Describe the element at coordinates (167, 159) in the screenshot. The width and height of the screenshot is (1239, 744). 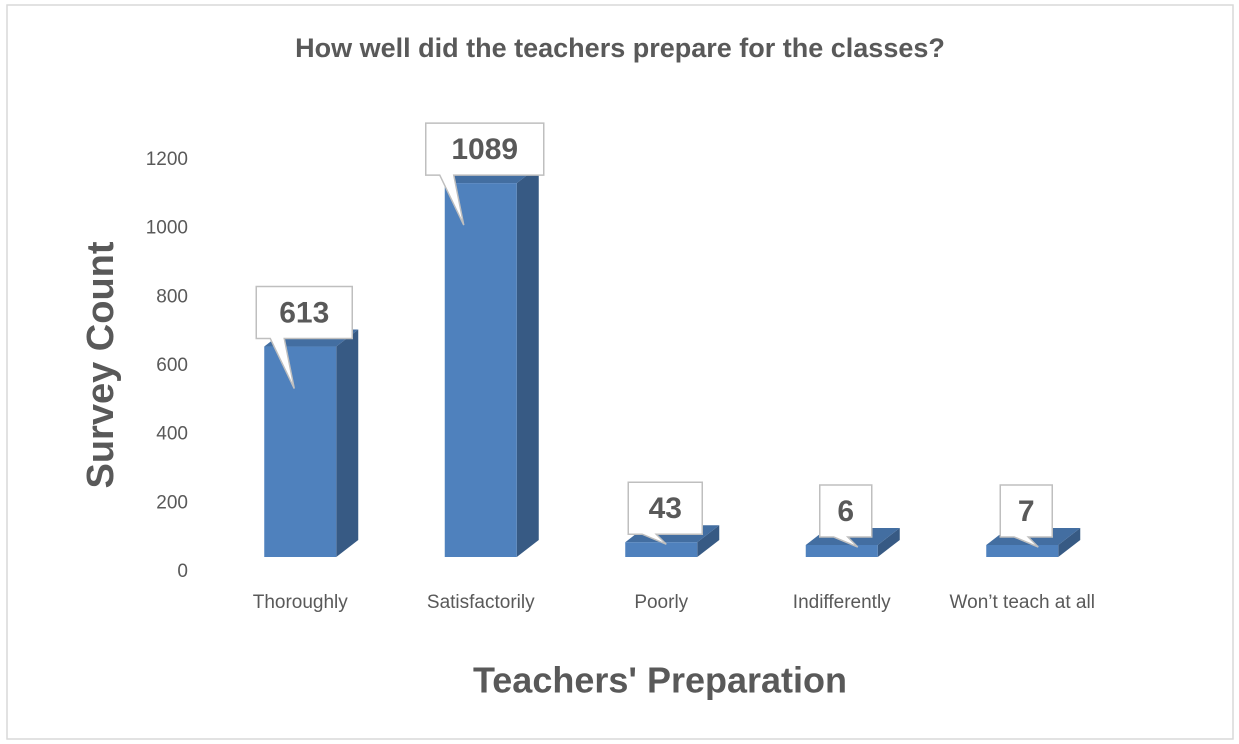
I see `y-tick-label: 1200` at that location.